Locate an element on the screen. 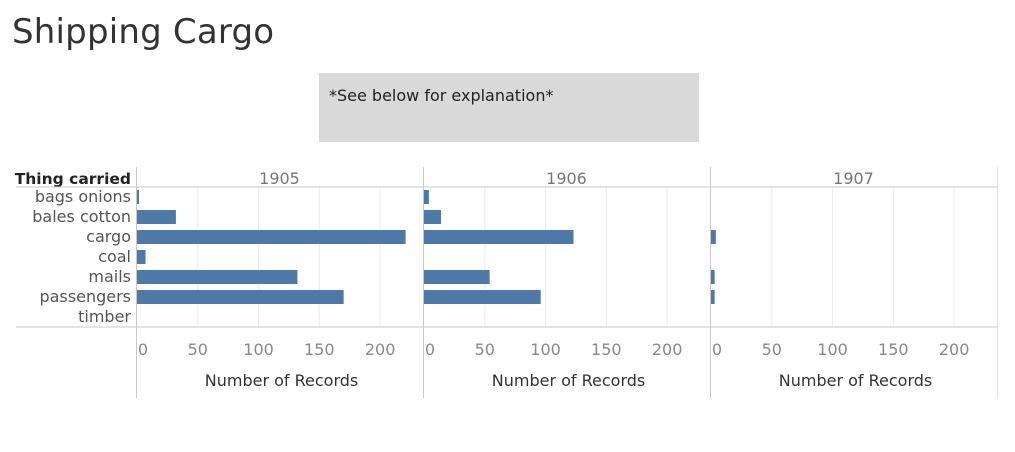 The image size is (1015, 452). page-title: Shipping Cargo is located at coordinates (143, 32).